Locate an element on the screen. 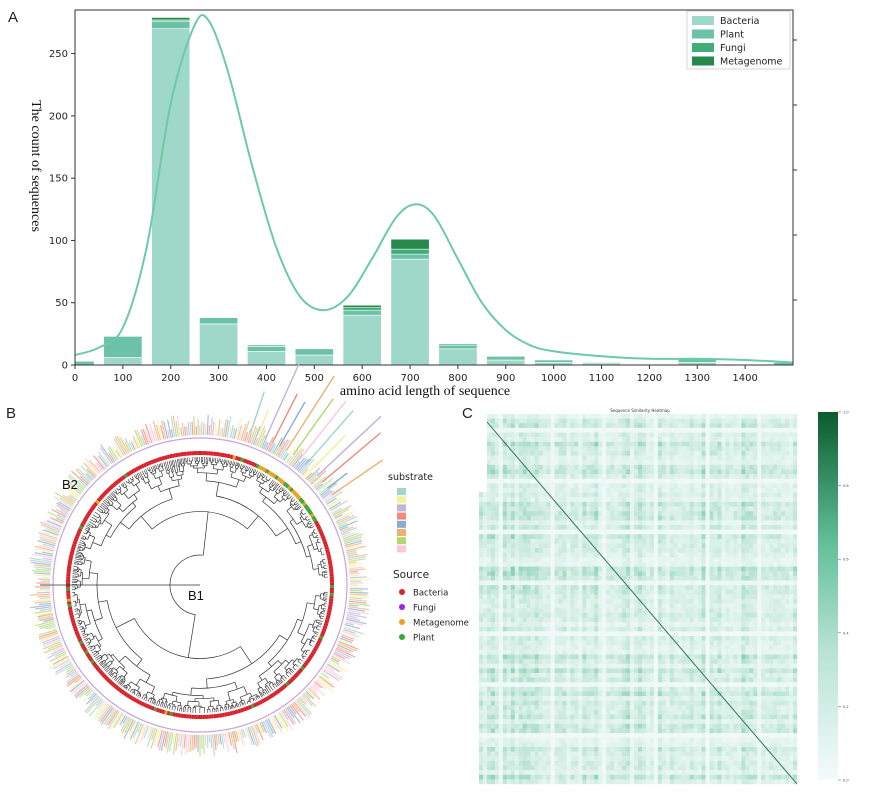 Image resolution: width=875 pixels, height=805 pixels. y-tick-label: 50 is located at coordinates (61, 303).